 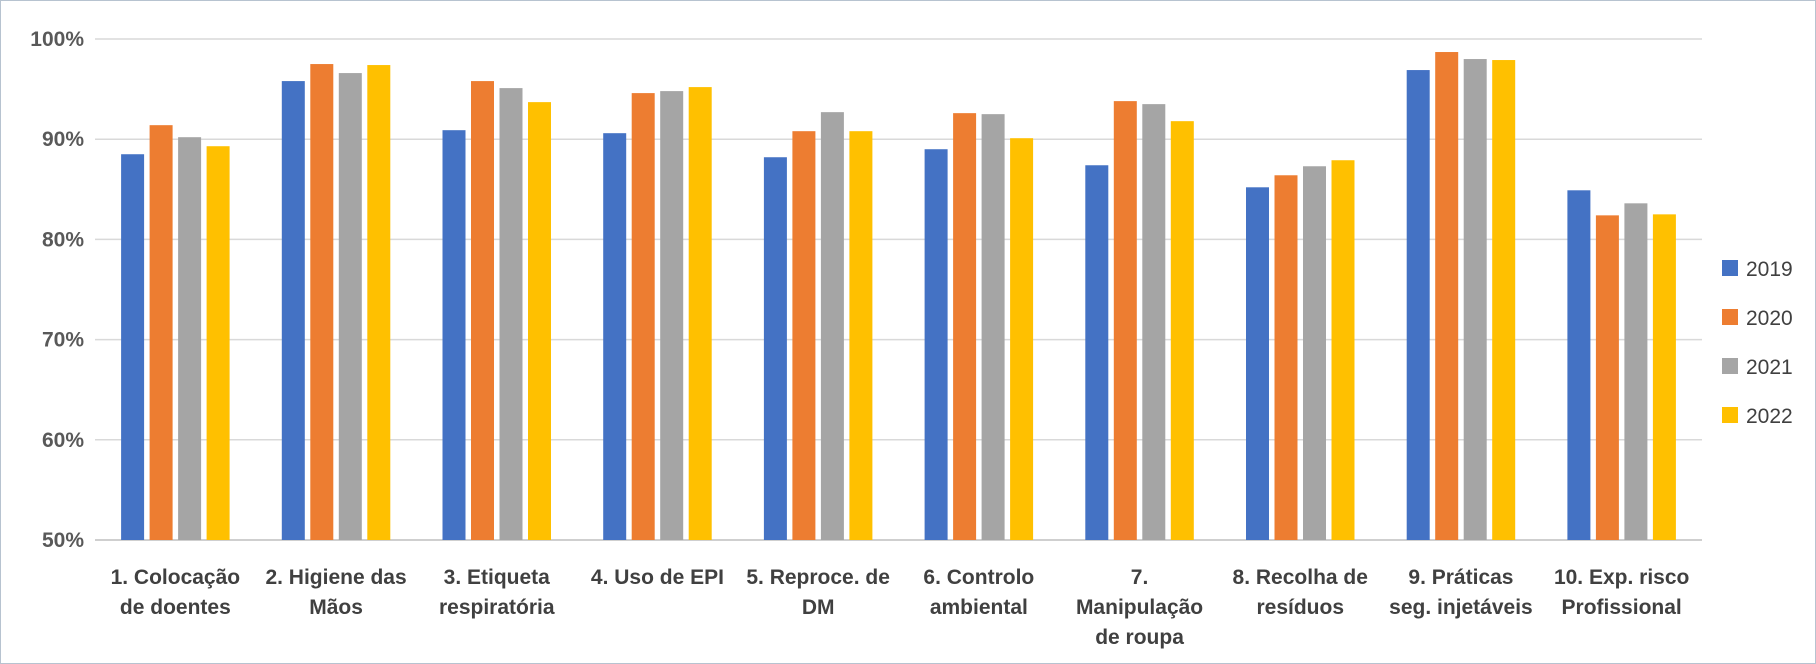 I want to click on category-label-line: 4. Uso de EPI, so click(x=657, y=577).